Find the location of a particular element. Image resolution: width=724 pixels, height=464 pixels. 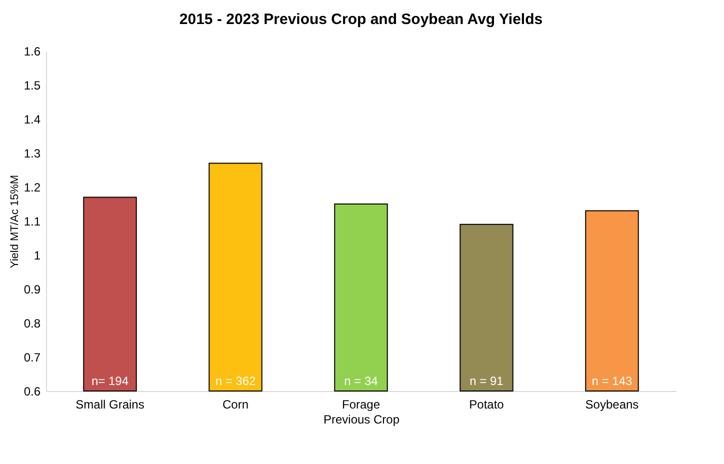

annotation: n = 34 is located at coordinates (361, 381).